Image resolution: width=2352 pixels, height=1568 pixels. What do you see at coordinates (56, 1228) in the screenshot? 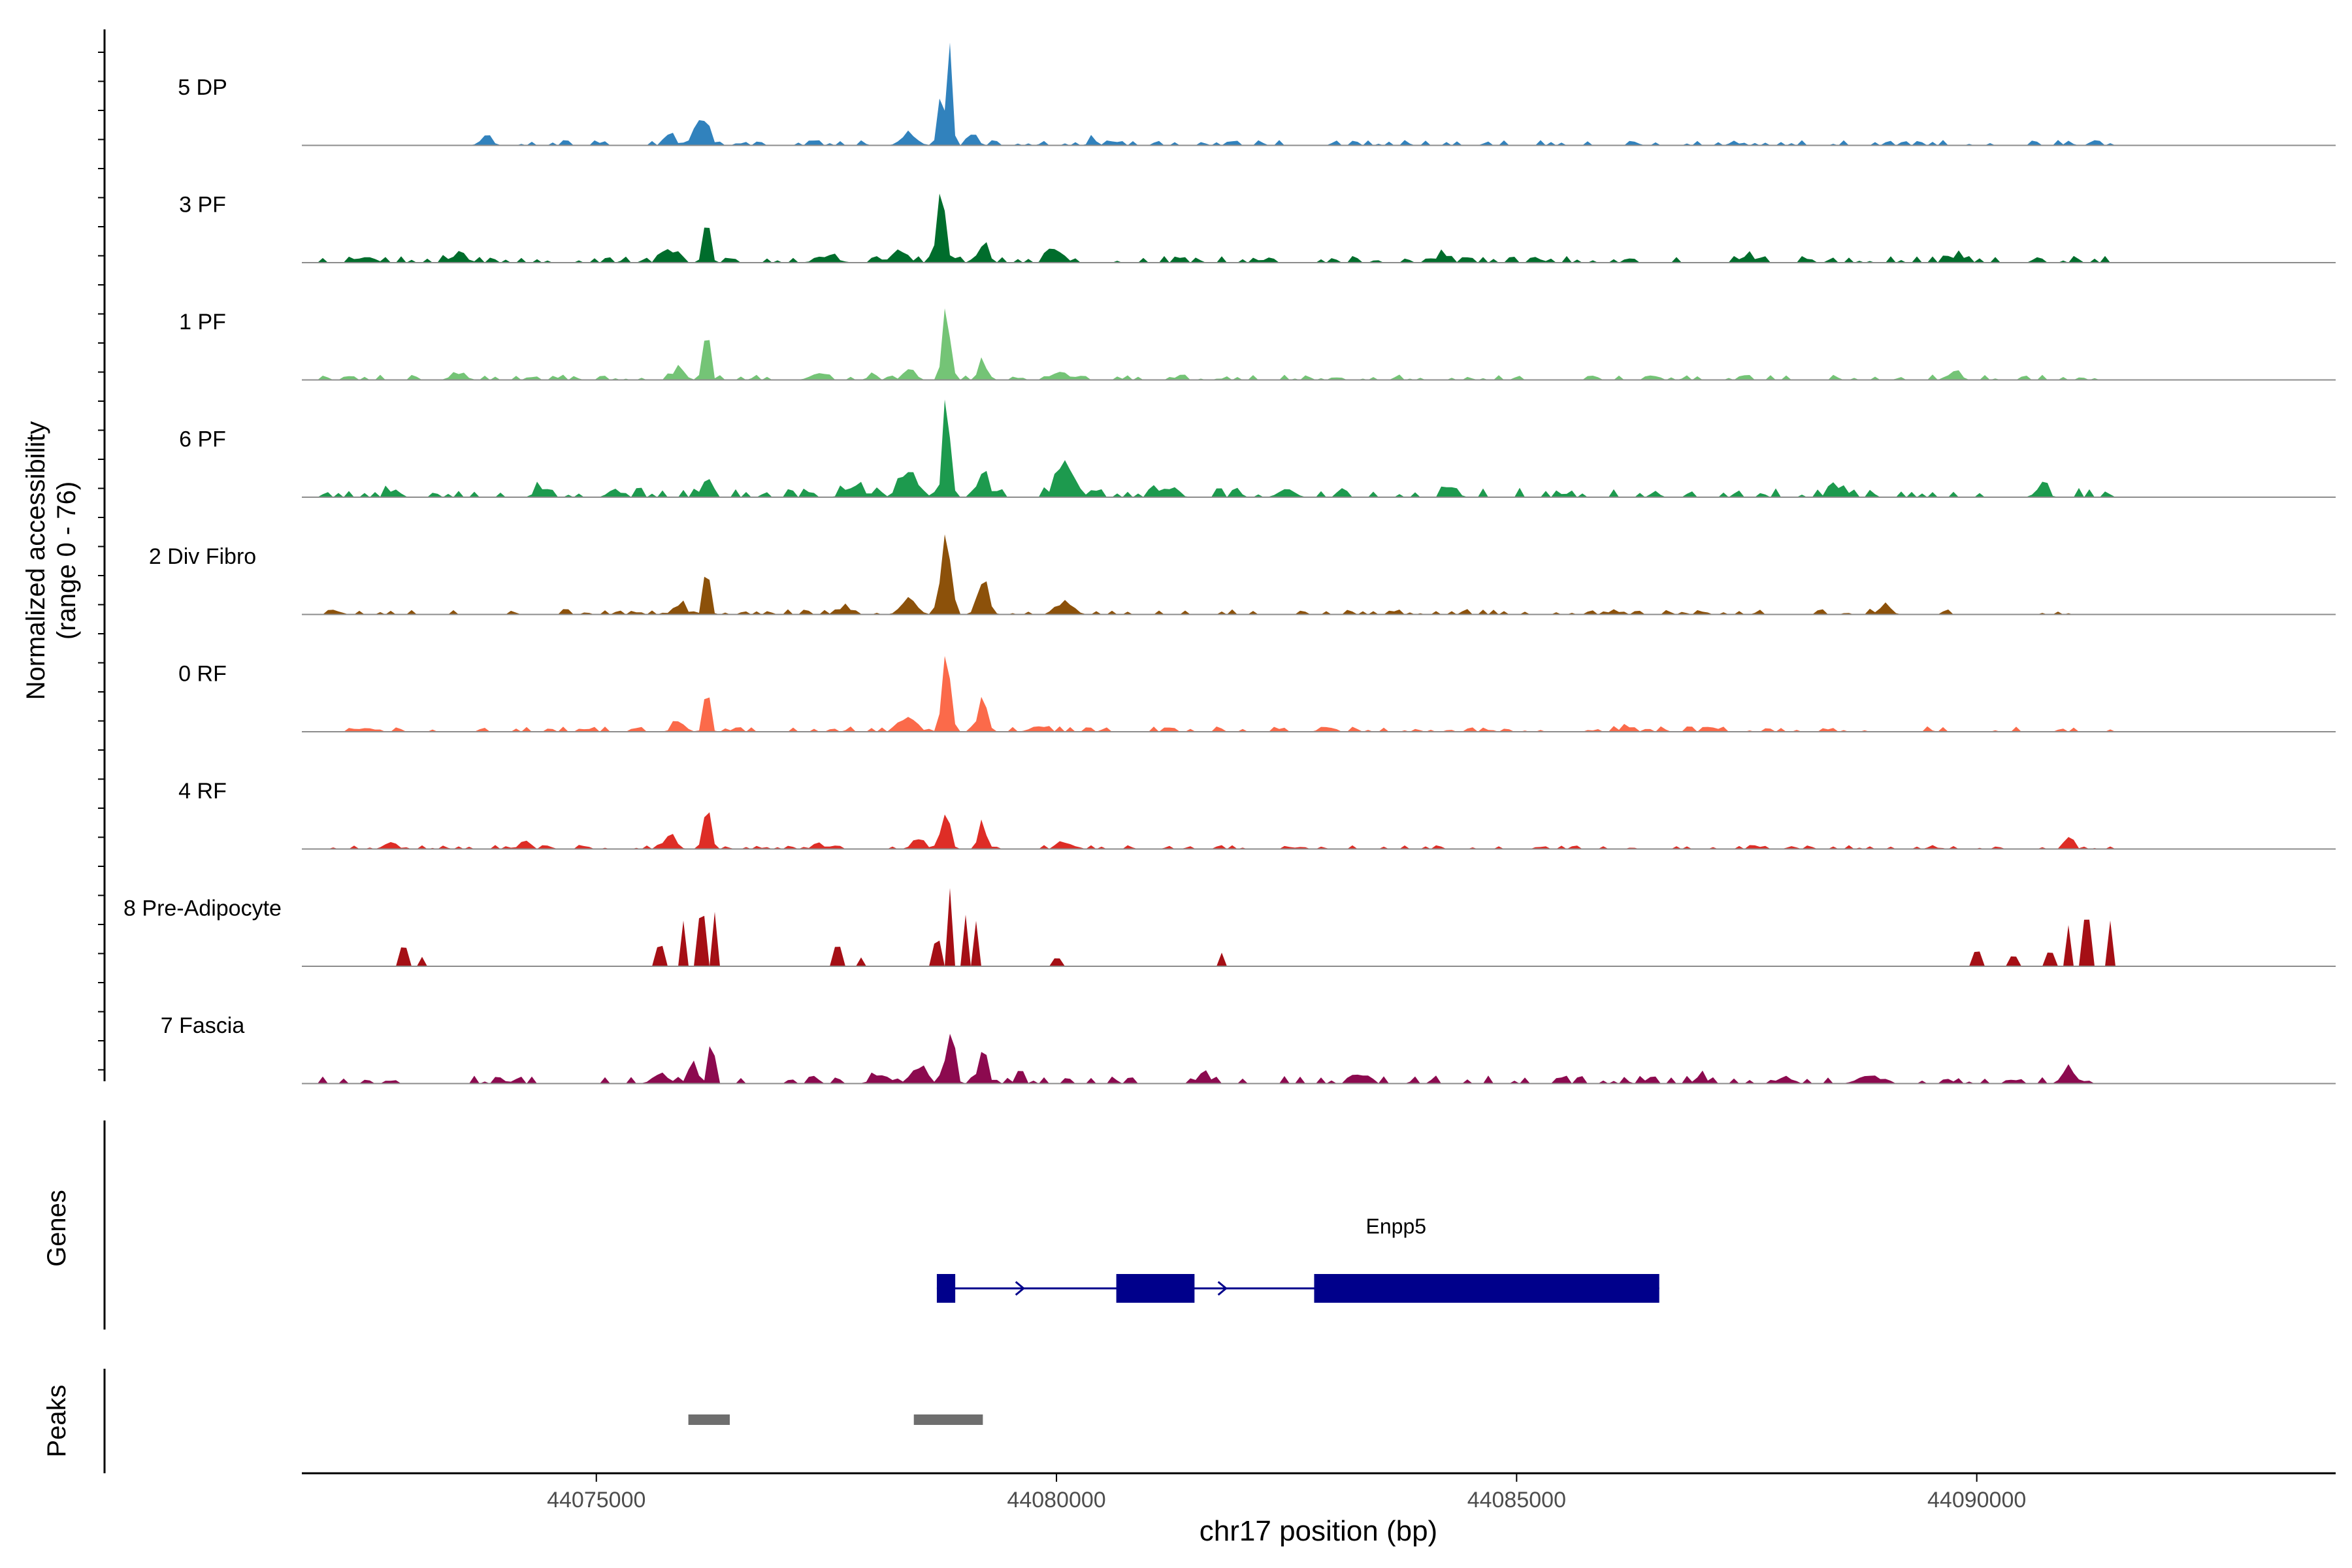
I see `genes-panel-label: Genes` at bounding box center [56, 1228].